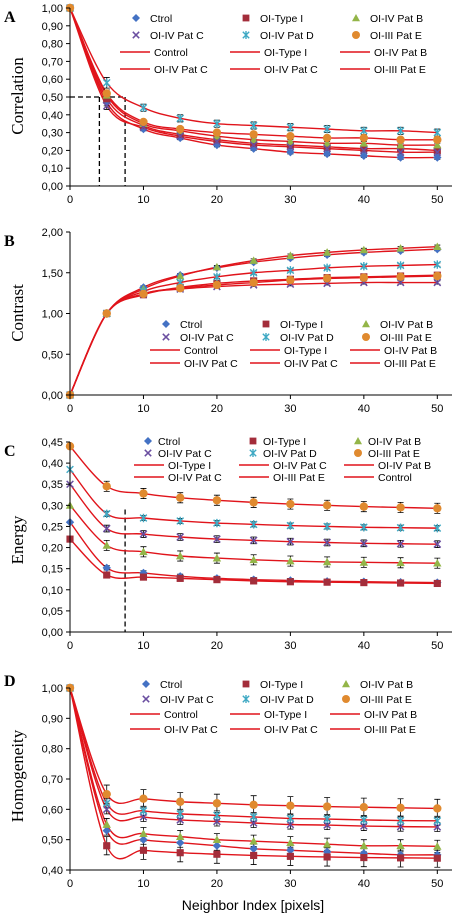 Image resolution: width=474 pixels, height=919 pixels. Describe the element at coordinates (143, 646) in the screenshot. I see `x-tick-label: 10` at that location.